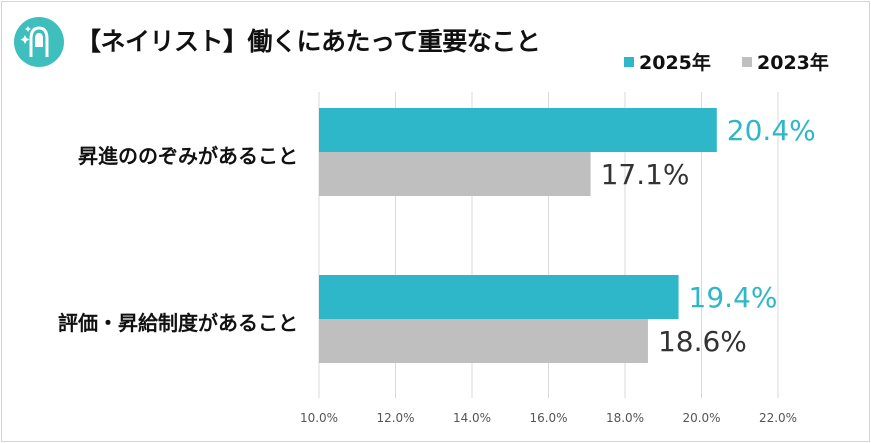 The width and height of the screenshot is (871, 443). I want to click on chart-title: 【ネイリスト】働くにあたって重要なこと, so click(308, 41).